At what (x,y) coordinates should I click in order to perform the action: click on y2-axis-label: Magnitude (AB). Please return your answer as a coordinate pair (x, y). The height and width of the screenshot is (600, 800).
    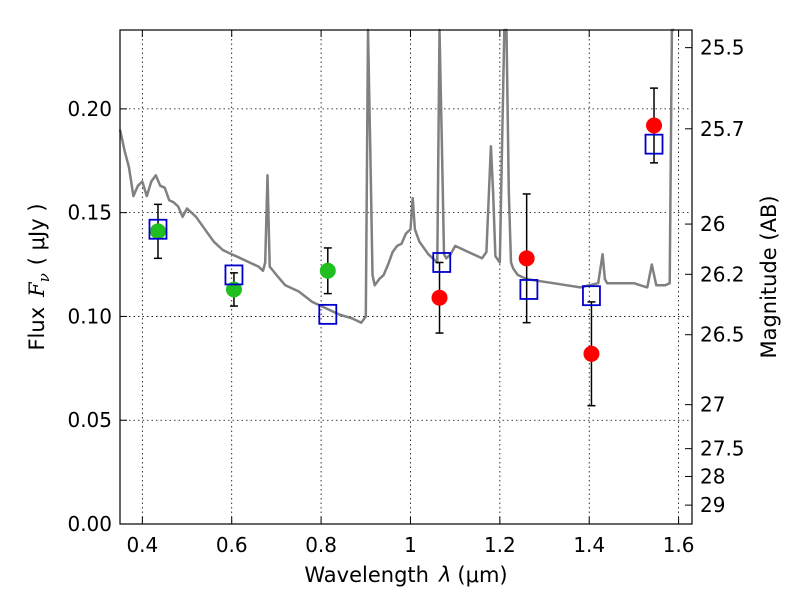
    Looking at the image, I should click on (769, 276).